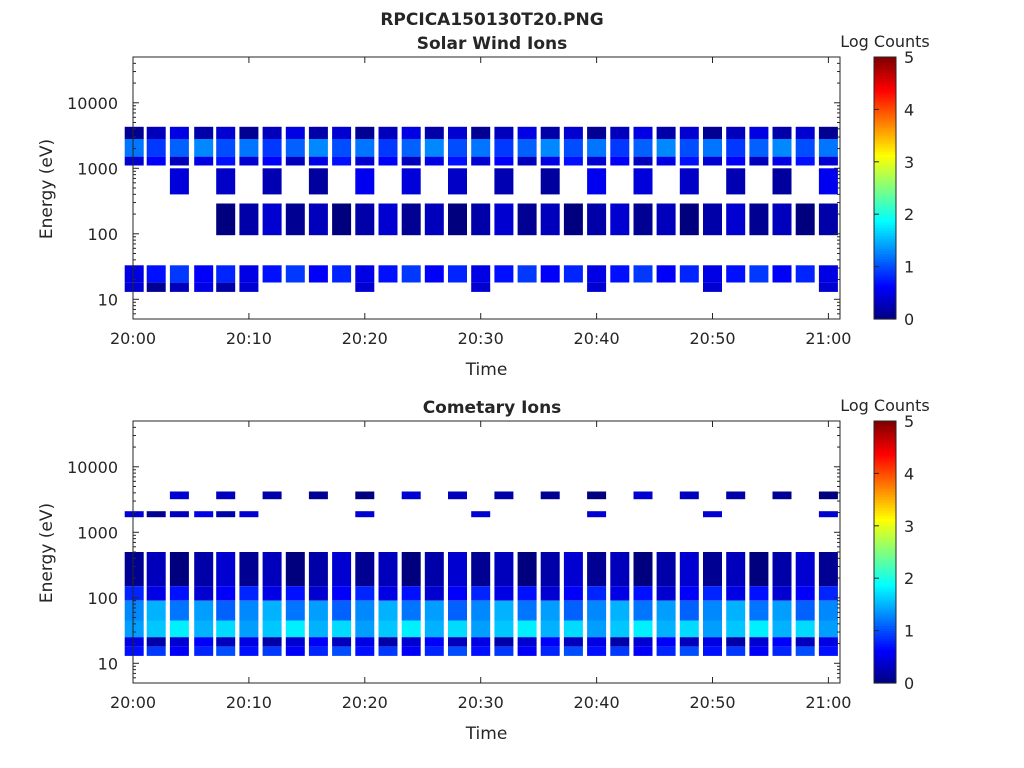 This screenshot has width=1024, height=768. Describe the element at coordinates (102, 598) in the screenshot. I see `y-tick-label: 100` at that location.